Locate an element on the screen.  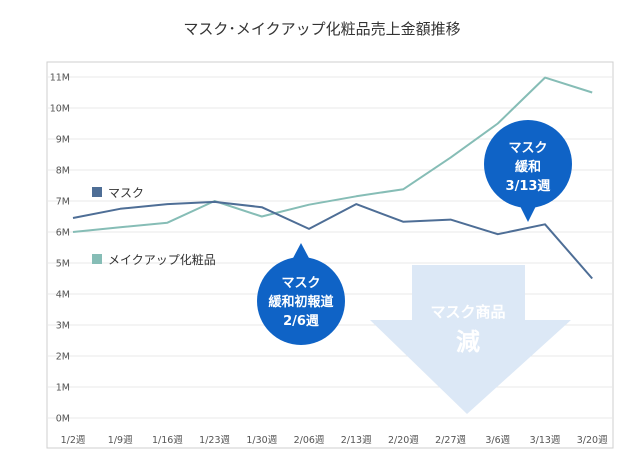
legend-label-mask: マスク is located at coordinates (126, 193).